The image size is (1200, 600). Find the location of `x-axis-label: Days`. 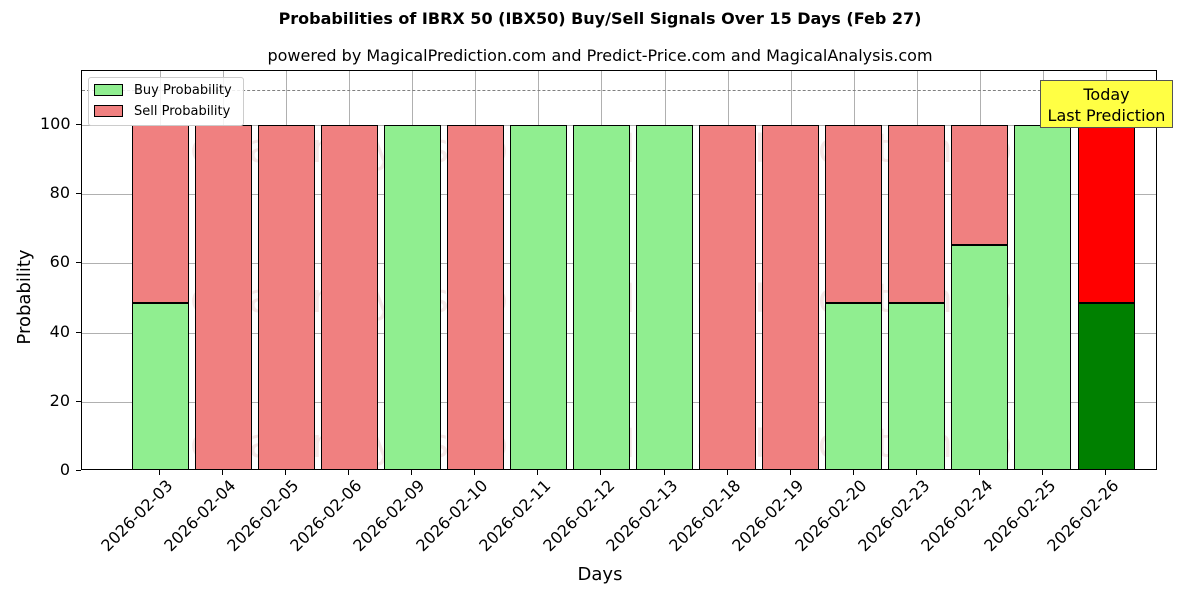

x-axis-label: Days is located at coordinates (600, 574).